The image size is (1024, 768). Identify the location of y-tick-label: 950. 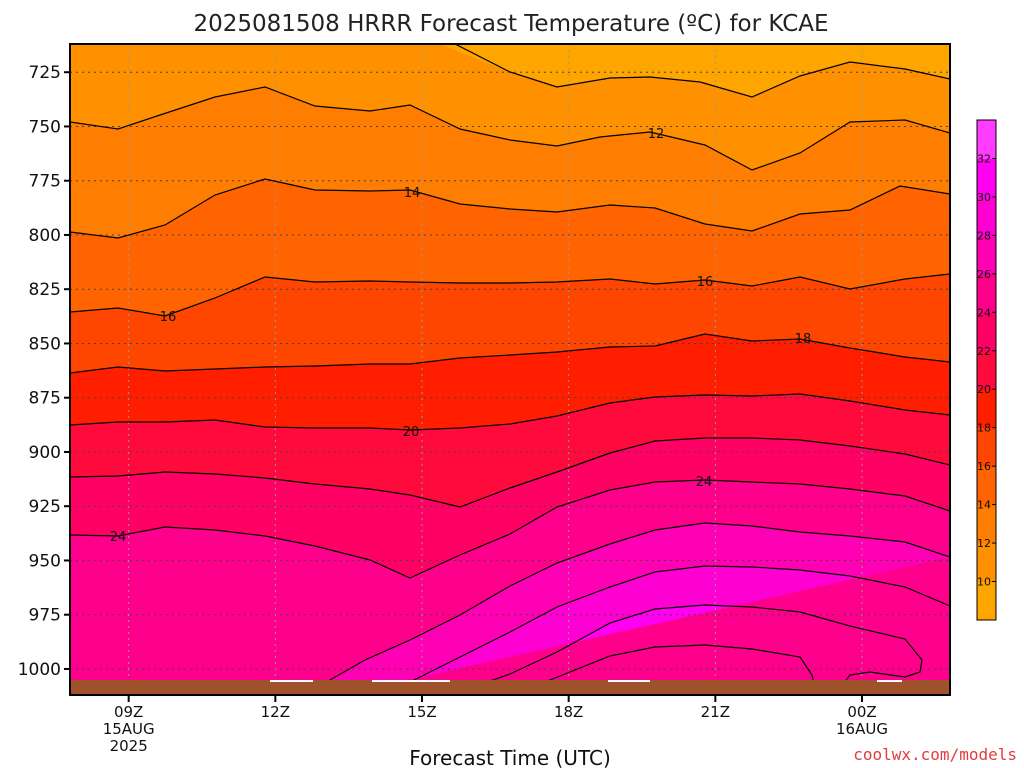
(45, 561).